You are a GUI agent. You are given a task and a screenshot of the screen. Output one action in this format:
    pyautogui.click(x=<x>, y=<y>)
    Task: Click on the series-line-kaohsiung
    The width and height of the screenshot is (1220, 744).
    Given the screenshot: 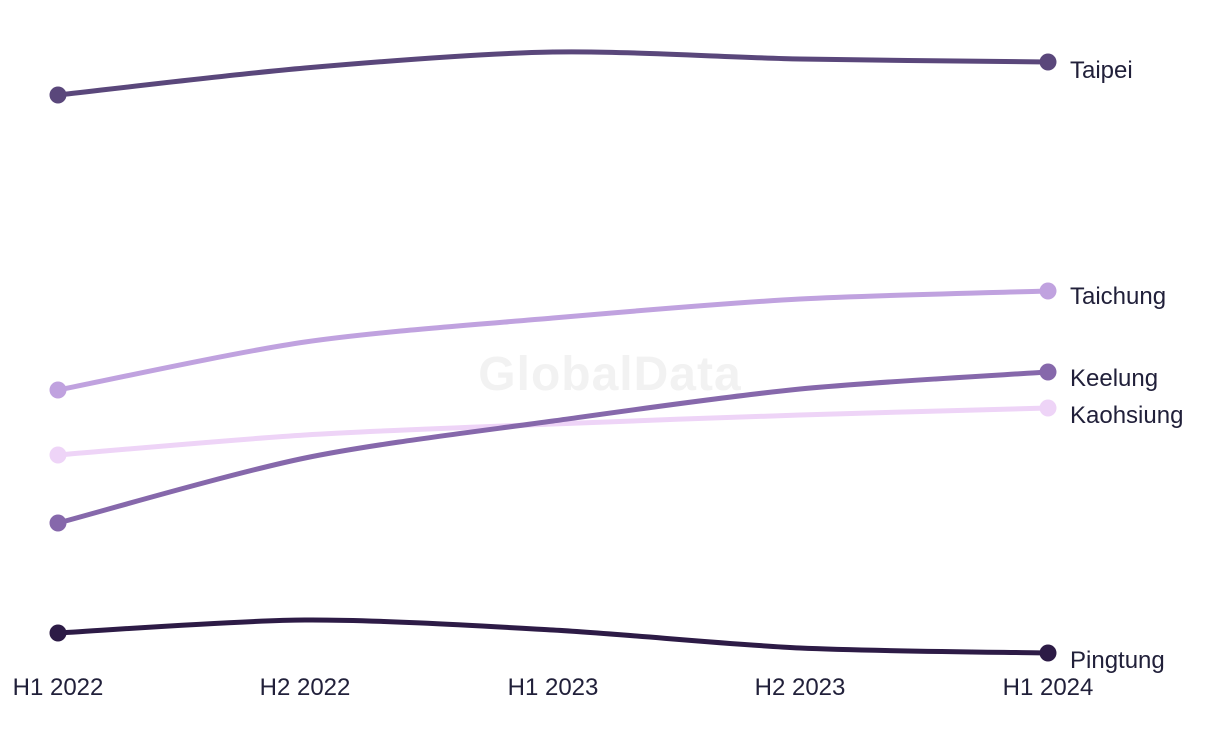 What is the action you would take?
    pyautogui.click(x=553, y=431)
    